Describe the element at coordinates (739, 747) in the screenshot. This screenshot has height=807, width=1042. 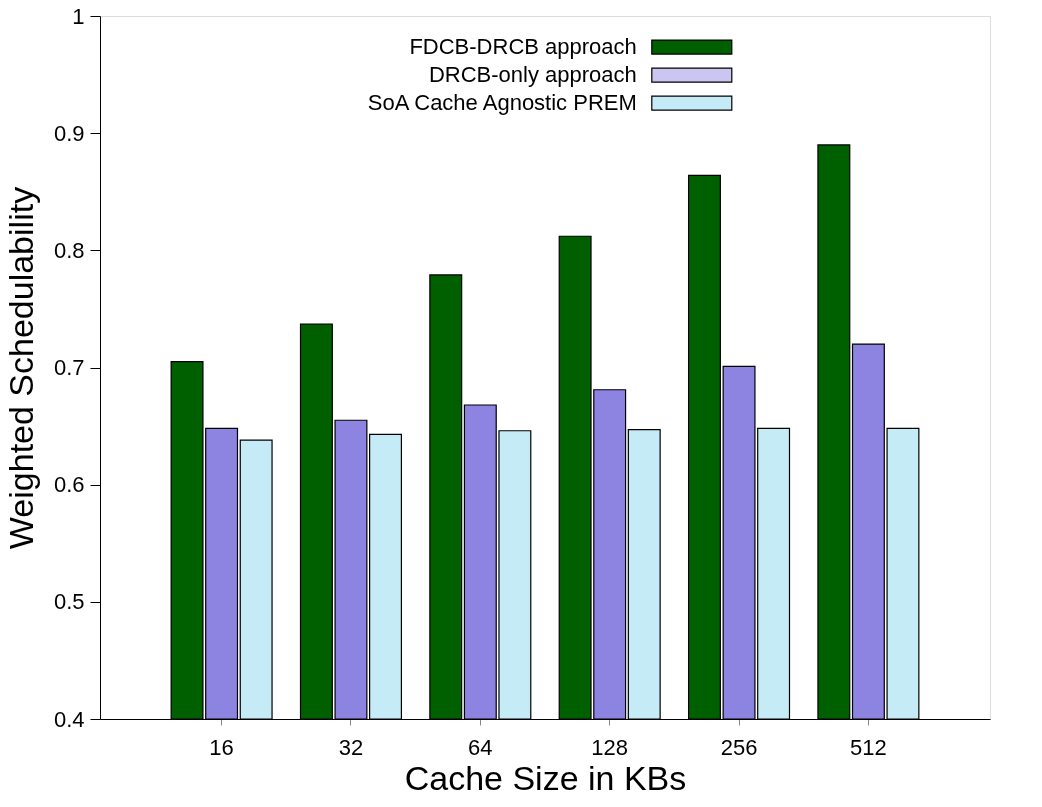
I see `x-tick-label: 256` at that location.